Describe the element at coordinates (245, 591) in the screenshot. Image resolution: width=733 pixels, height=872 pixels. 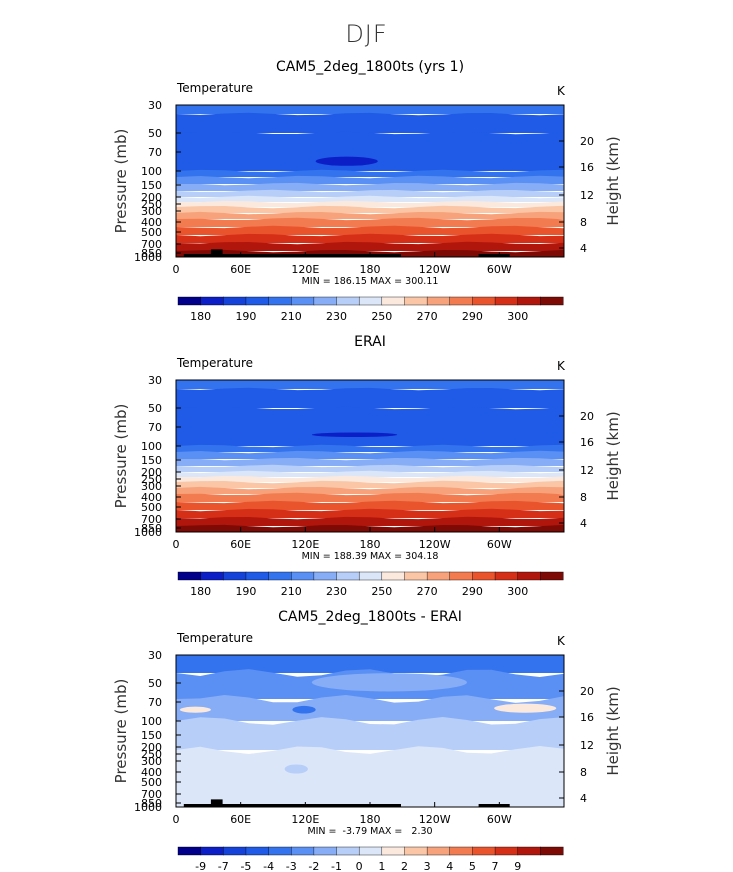
I see `colorbar-label: 190` at that location.